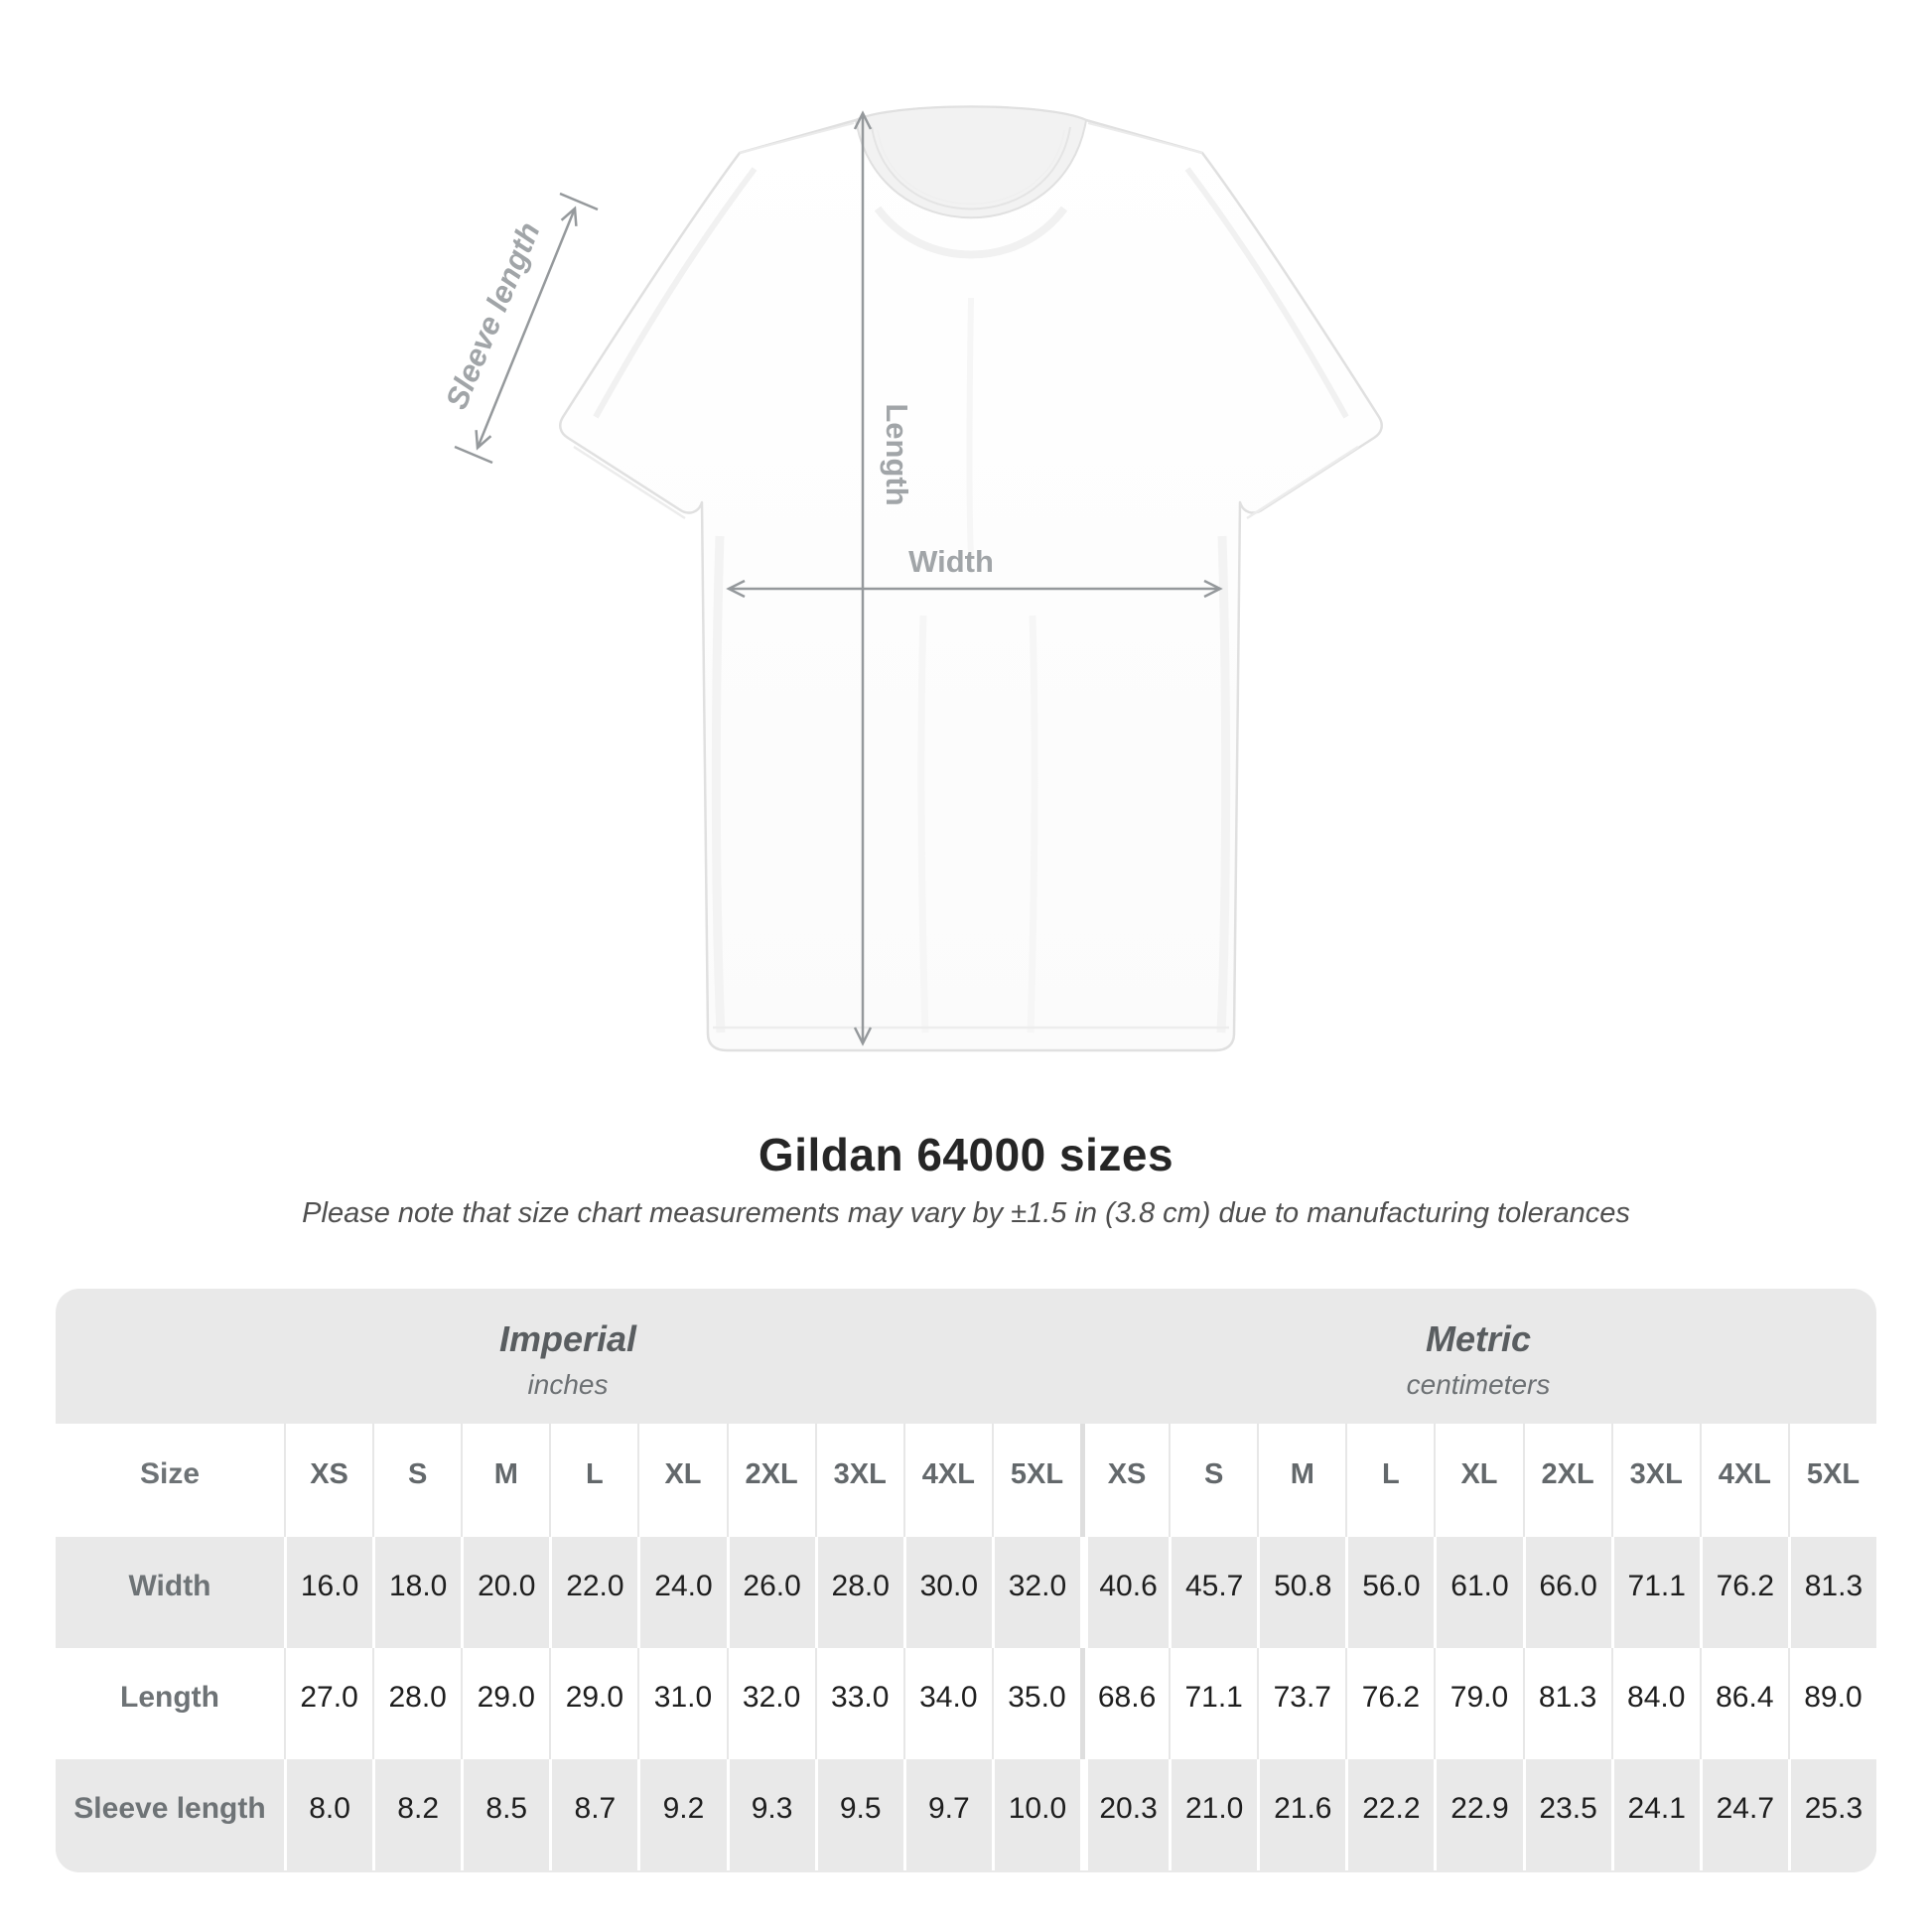 Image resolution: width=1932 pixels, height=1932 pixels. Describe the element at coordinates (966, 1154) in the screenshot. I see `page-title: Gildan 64000 sizes` at that location.